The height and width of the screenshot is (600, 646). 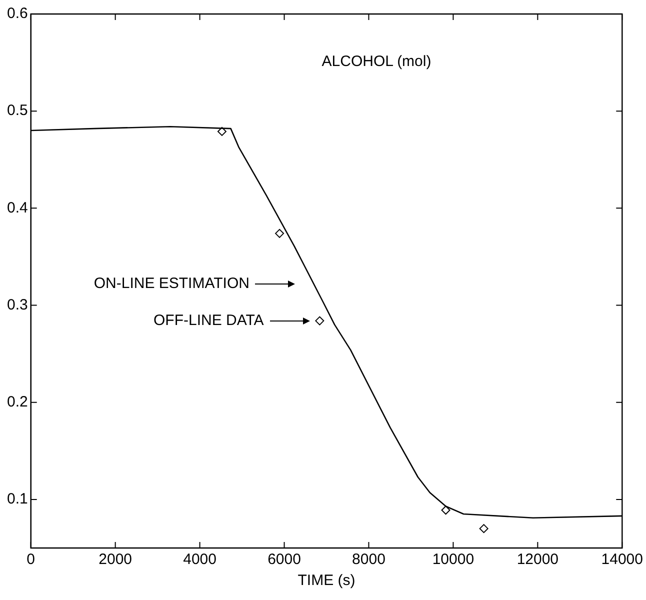 I want to click on x-tick-label: 10000, so click(x=453, y=559).